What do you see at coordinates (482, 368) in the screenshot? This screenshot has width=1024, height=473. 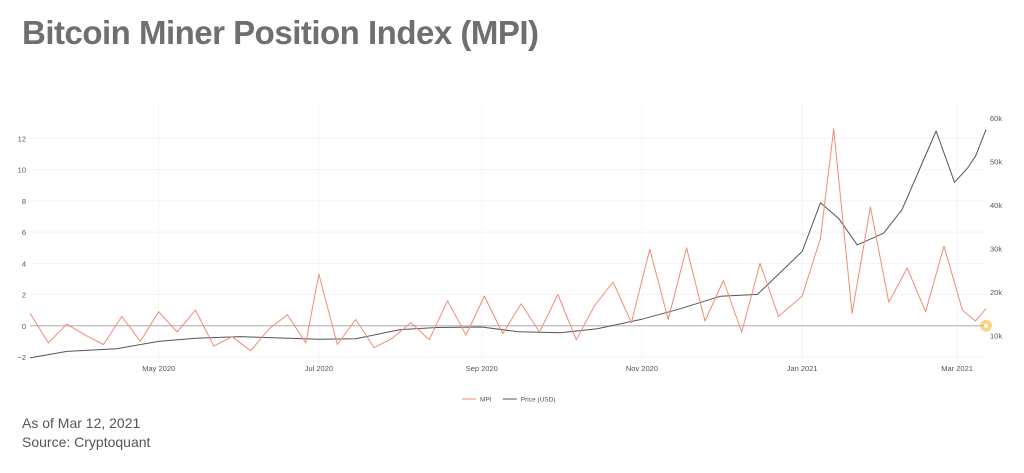 I see `x-tick-label: Sep 2020` at bounding box center [482, 368].